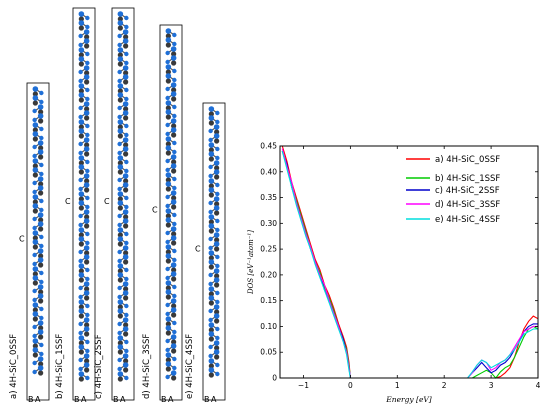 This screenshot has height=411, width=550. I want to click on legend-entry: b) 4H-SiC_1SSF, so click(467, 179).